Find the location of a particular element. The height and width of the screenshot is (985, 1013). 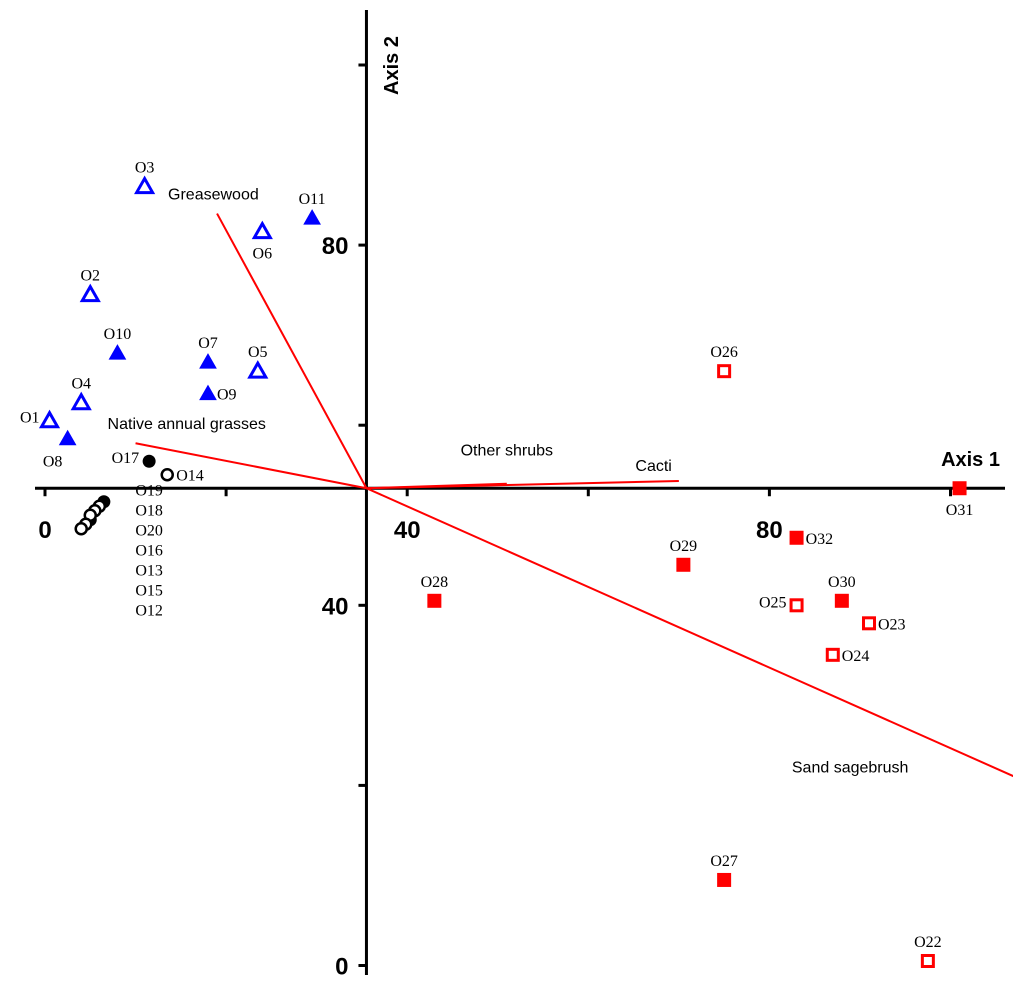

y-tick-label: 40 is located at coordinates (335, 606).